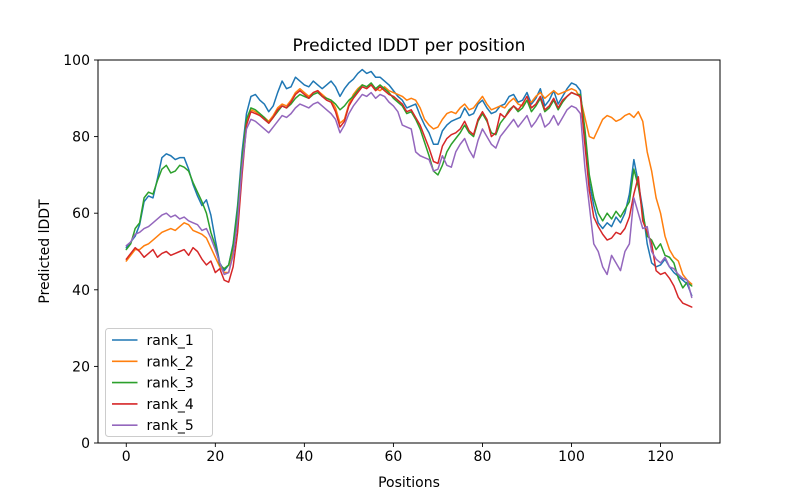 This screenshot has height=500, width=800. What do you see at coordinates (215, 457) in the screenshot?
I see `x-tick-label: 20` at bounding box center [215, 457].